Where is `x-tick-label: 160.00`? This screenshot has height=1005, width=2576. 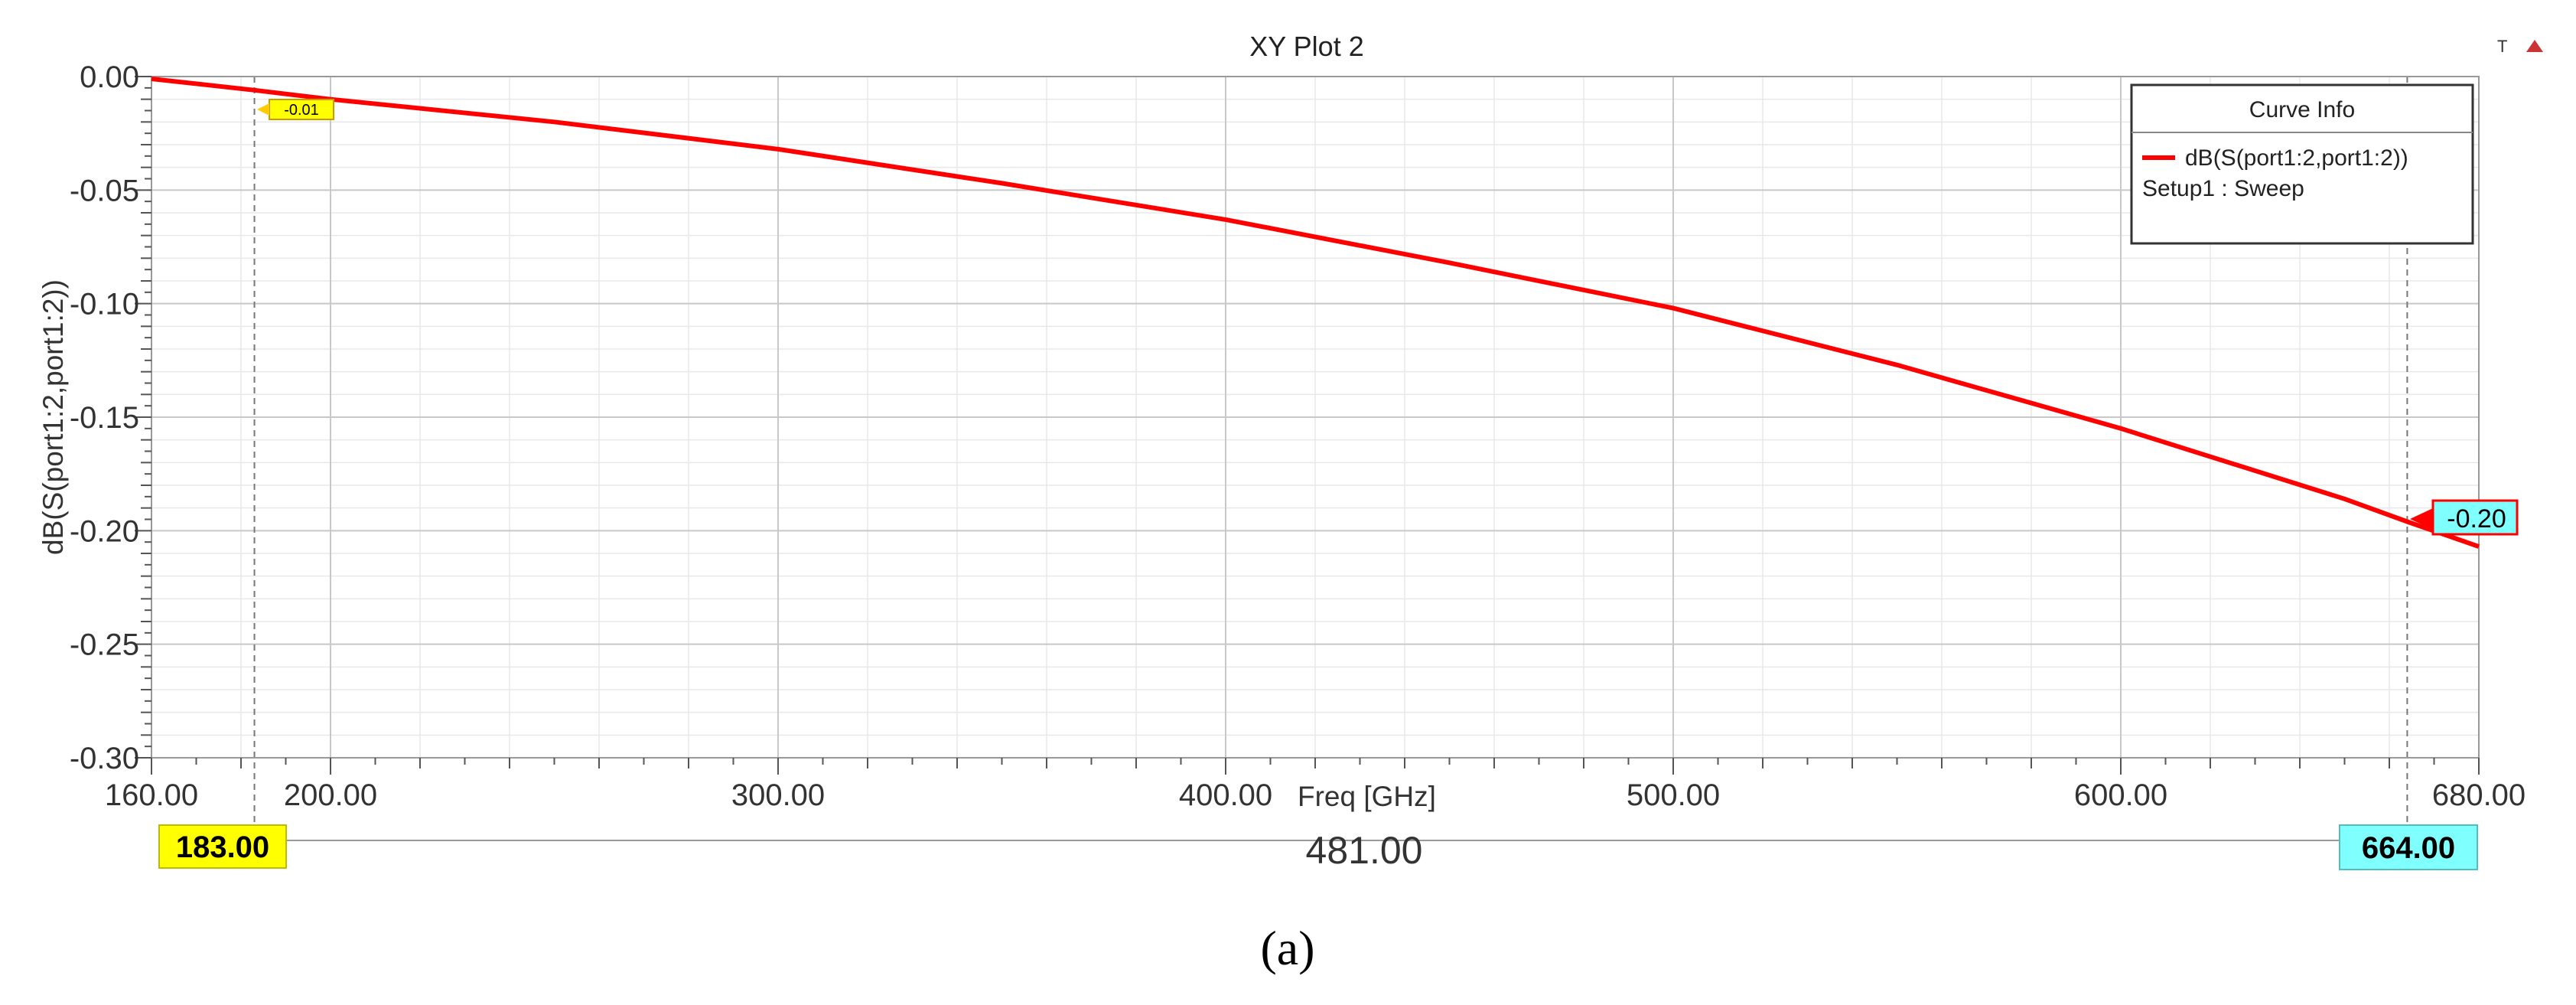 x-tick-label: 160.00 is located at coordinates (152, 795).